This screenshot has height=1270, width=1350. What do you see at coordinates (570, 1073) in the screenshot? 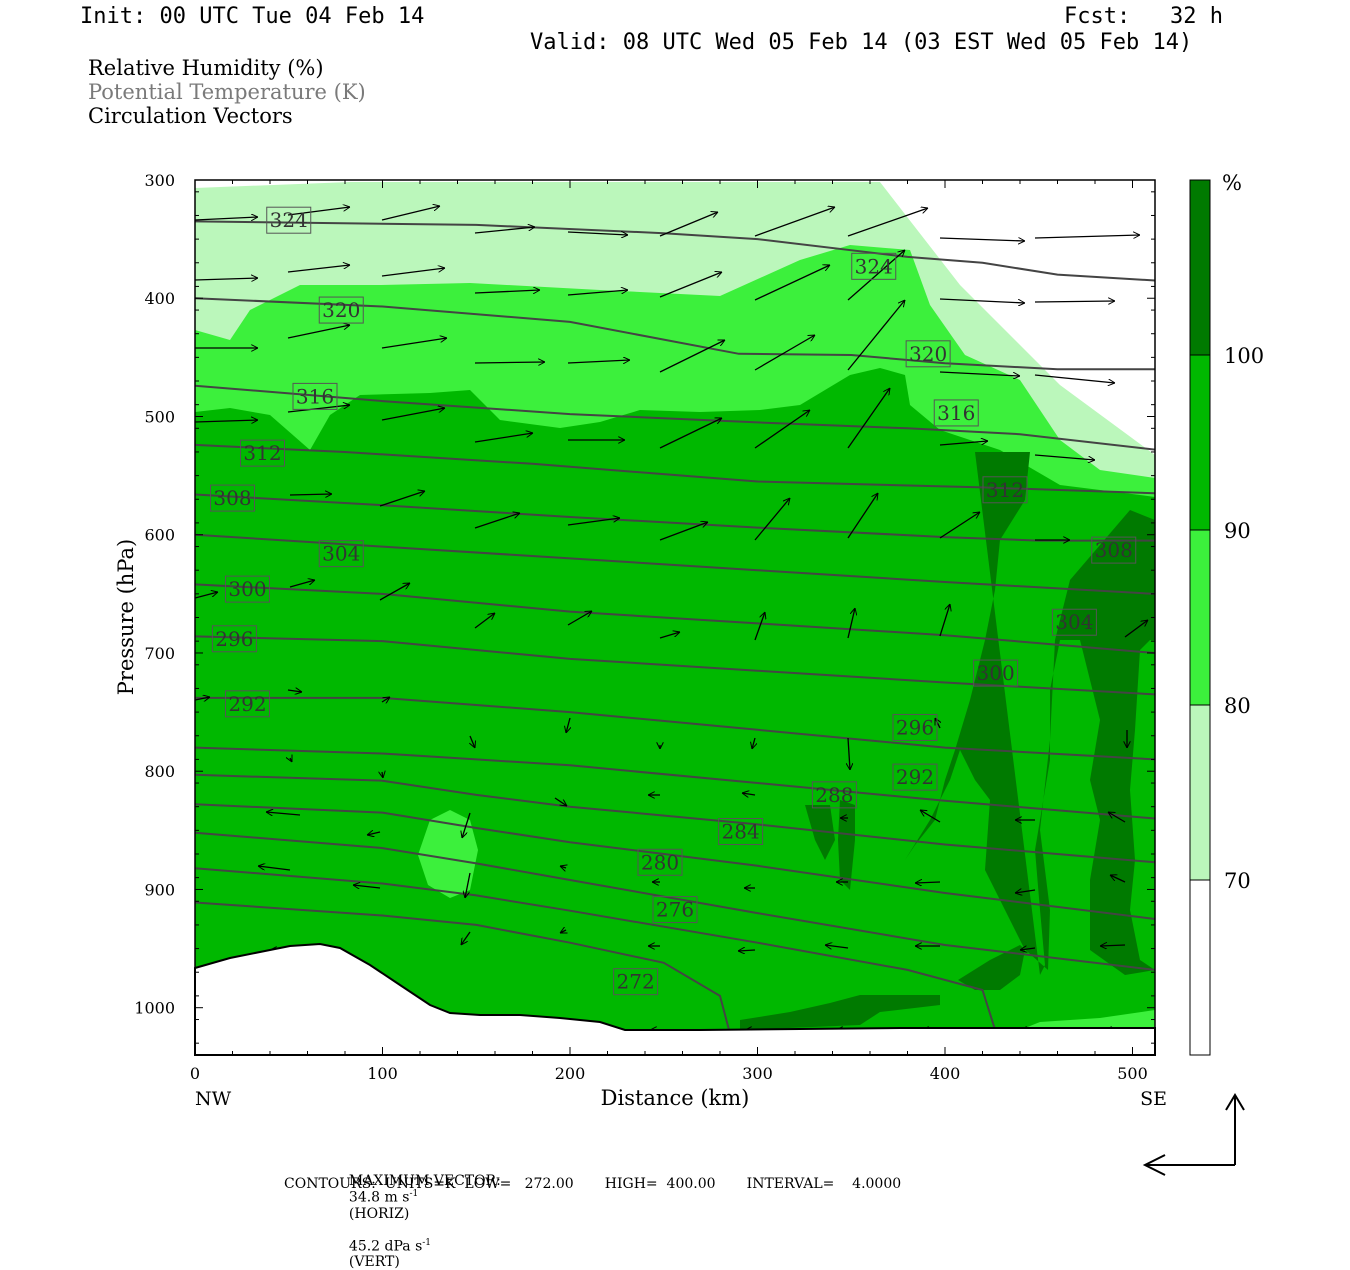
I see `x-tick-label: 200` at bounding box center [570, 1073].